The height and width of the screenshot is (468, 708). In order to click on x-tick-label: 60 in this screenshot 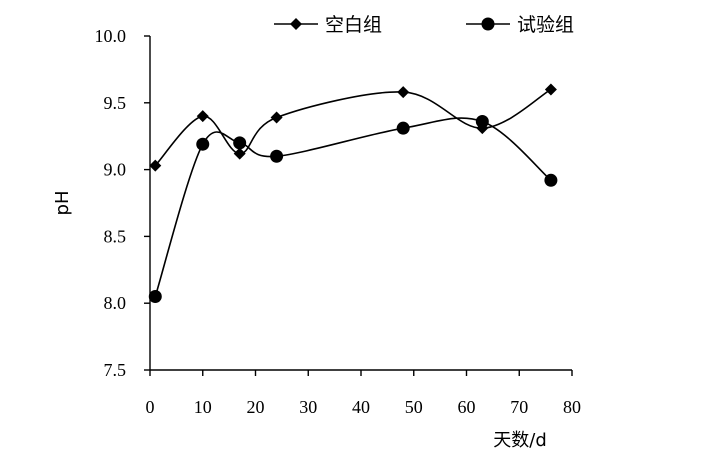, I will do `click(467, 407)`.